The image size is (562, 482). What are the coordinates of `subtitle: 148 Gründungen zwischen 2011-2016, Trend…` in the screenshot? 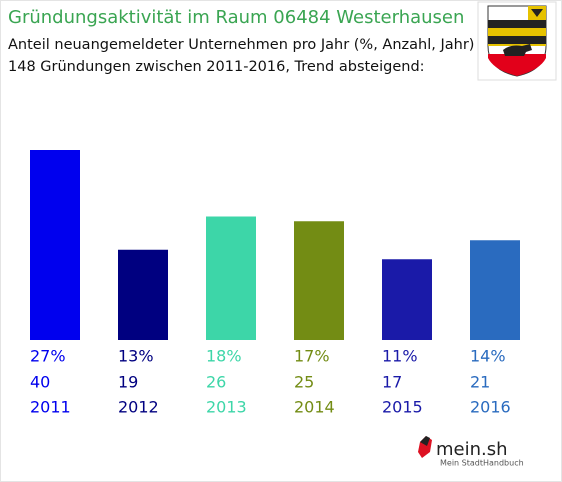 It's located at (216, 67).